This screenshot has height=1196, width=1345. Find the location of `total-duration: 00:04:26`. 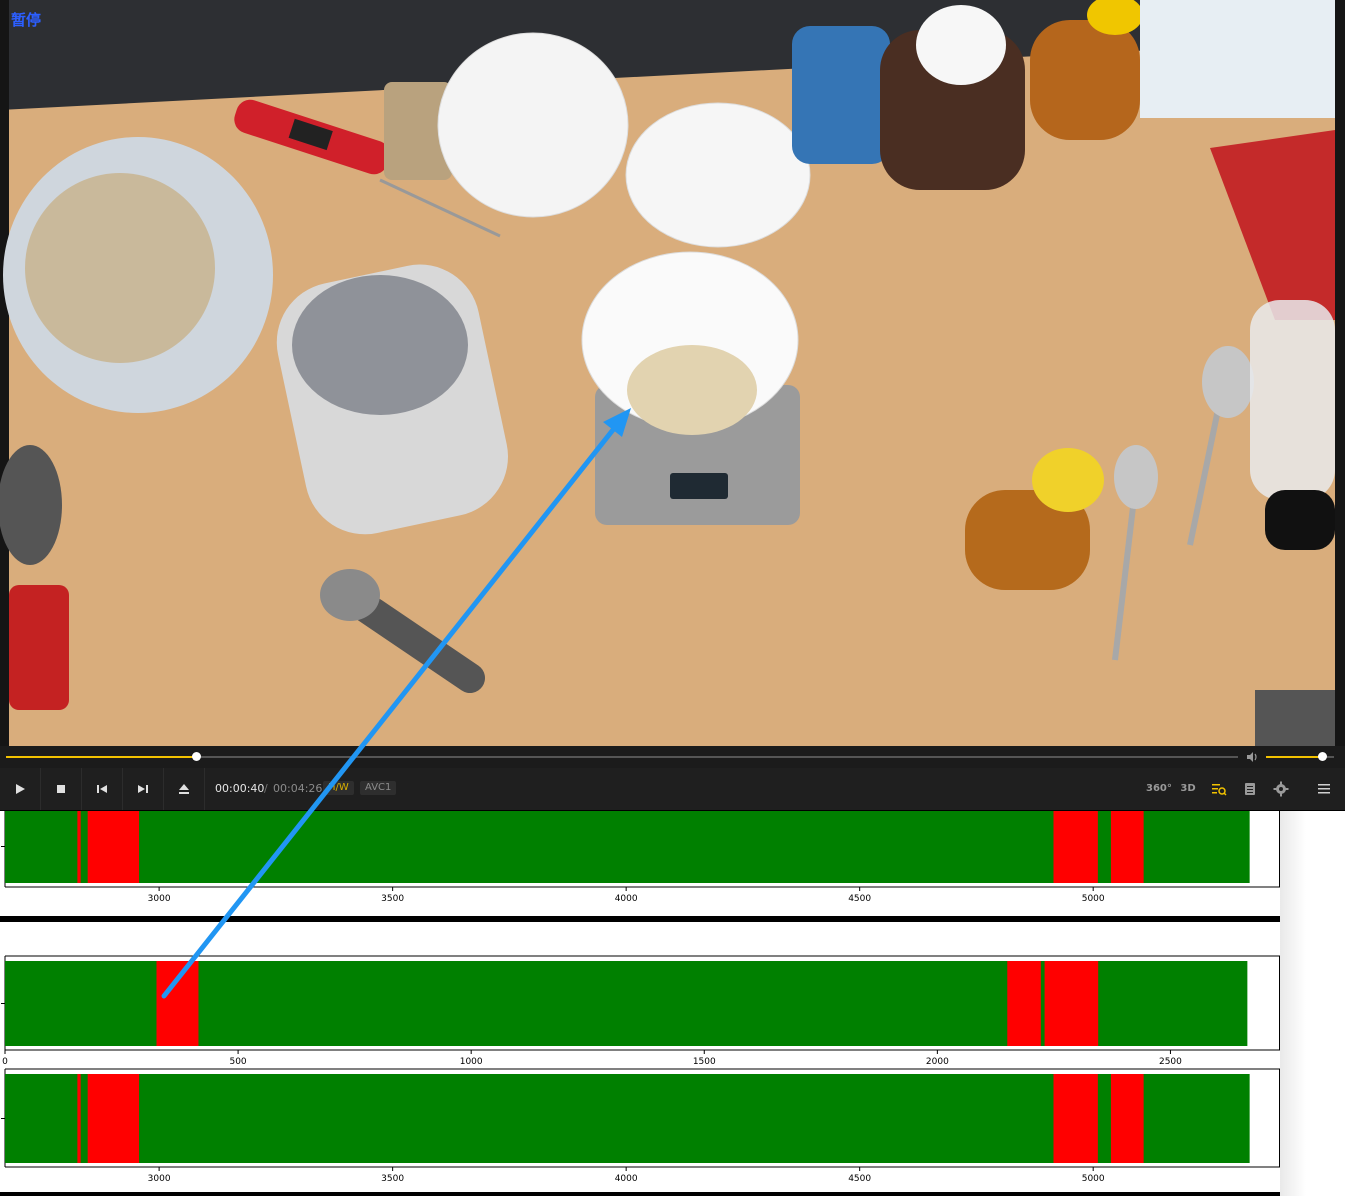

total-duration: 00:04:26 is located at coordinates (298, 788).